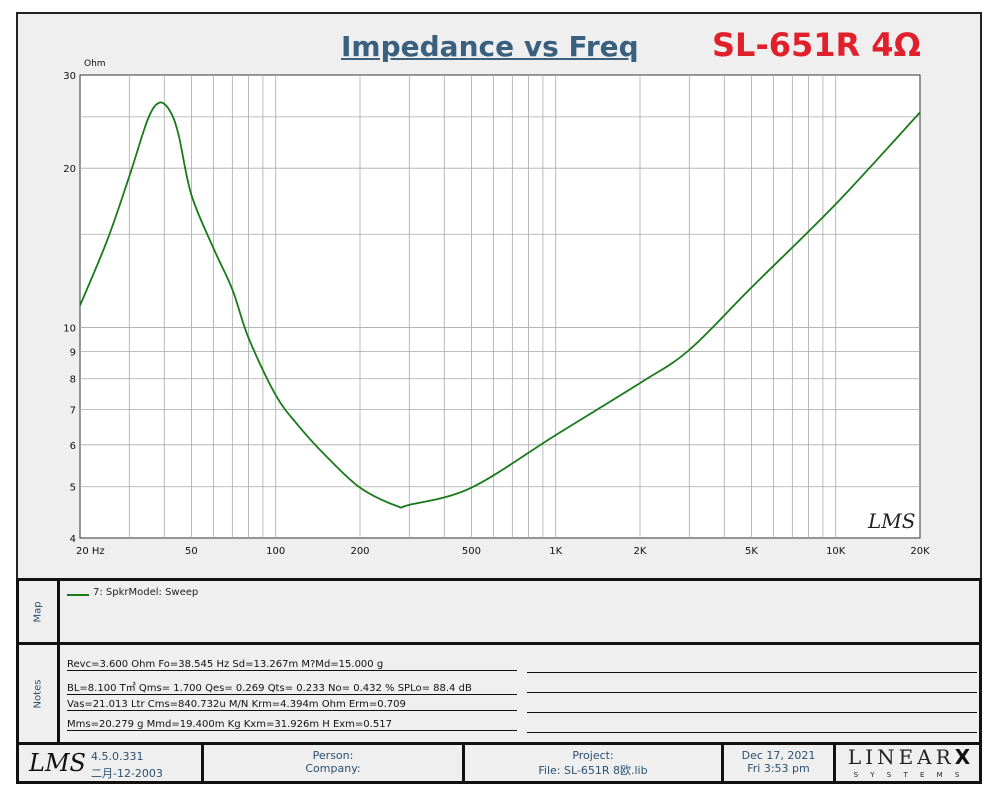 The width and height of the screenshot is (1000, 800). Describe the element at coordinates (901, 757) in the screenshot. I see `brand-text: LINEAR` at that location.